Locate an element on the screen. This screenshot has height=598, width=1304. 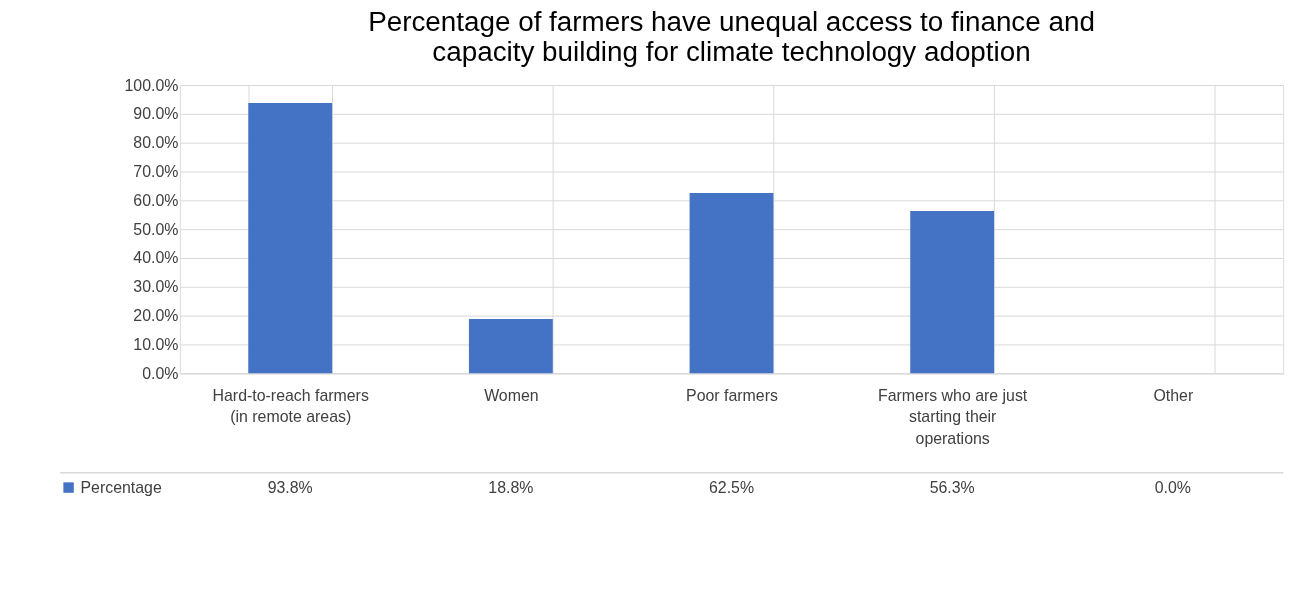
data-label: 62.5% is located at coordinates (731, 487).